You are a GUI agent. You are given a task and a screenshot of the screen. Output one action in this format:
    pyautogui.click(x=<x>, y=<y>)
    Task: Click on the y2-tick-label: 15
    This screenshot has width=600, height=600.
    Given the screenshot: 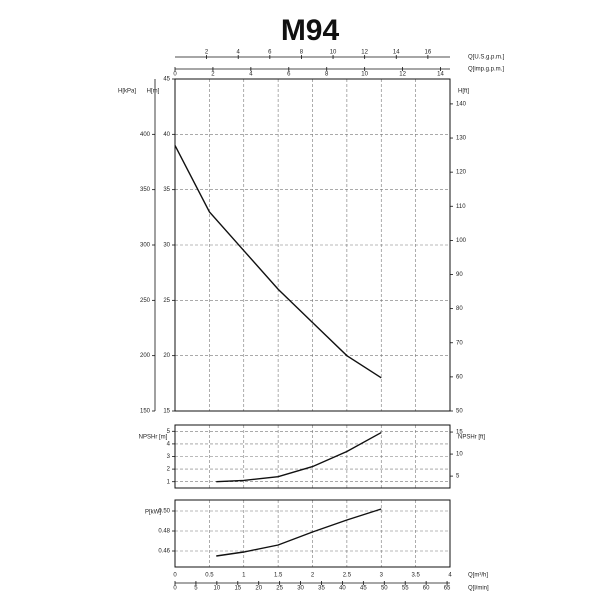 What is the action you would take?
    pyautogui.click(x=459, y=433)
    